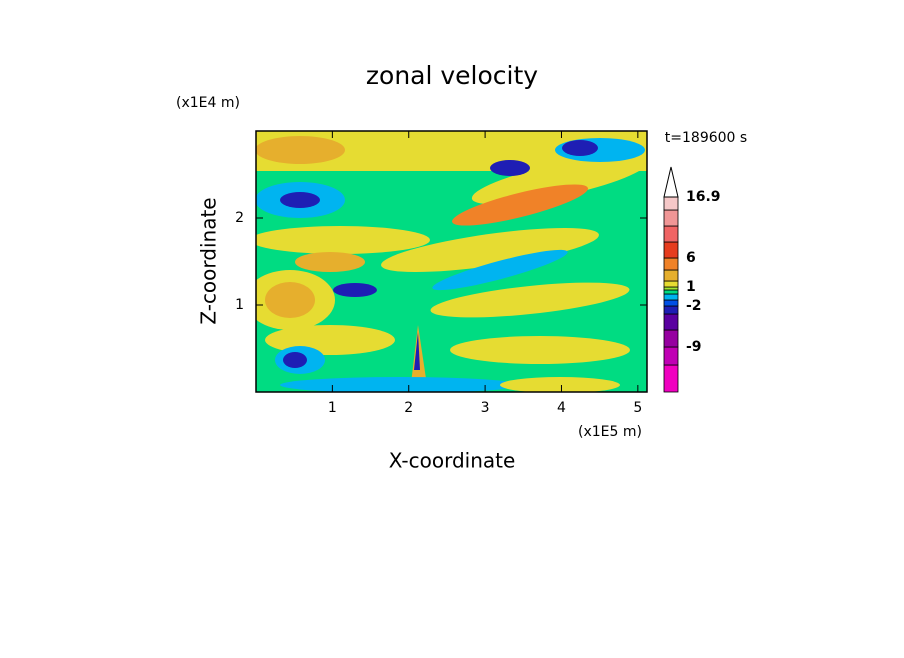 This screenshot has width=904, height=658. I want to click on x-tick-label: 3, so click(485, 408).